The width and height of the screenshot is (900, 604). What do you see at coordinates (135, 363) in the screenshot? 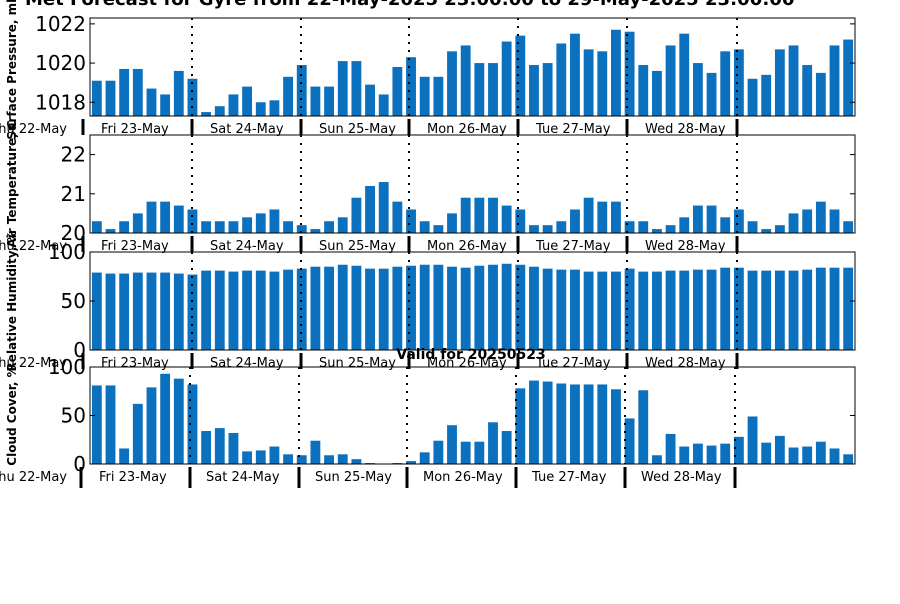
I see `day-label: Fri 23-May` at bounding box center [135, 363].